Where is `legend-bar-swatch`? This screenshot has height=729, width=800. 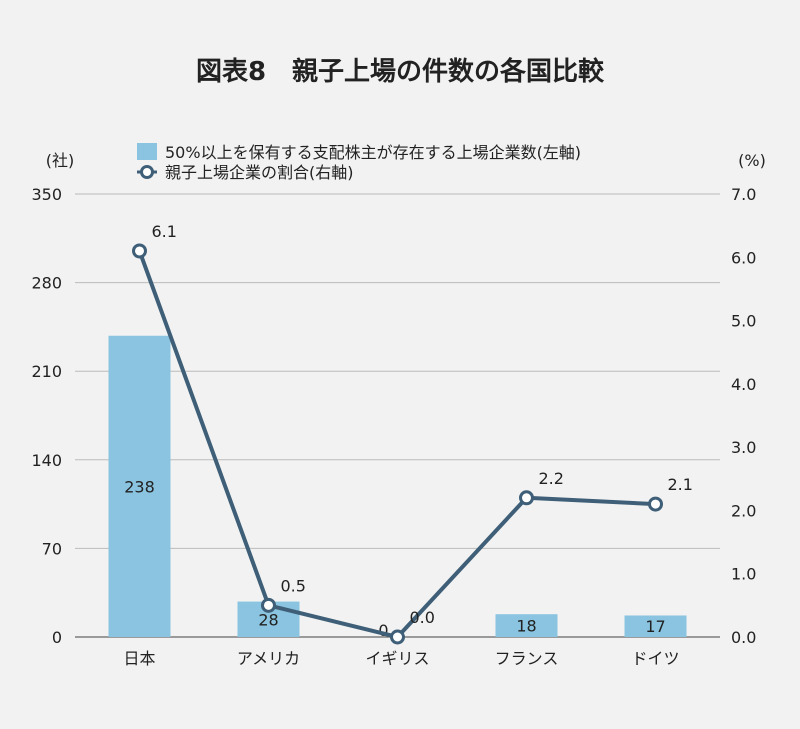
legend-bar-swatch is located at coordinates (147, 151).